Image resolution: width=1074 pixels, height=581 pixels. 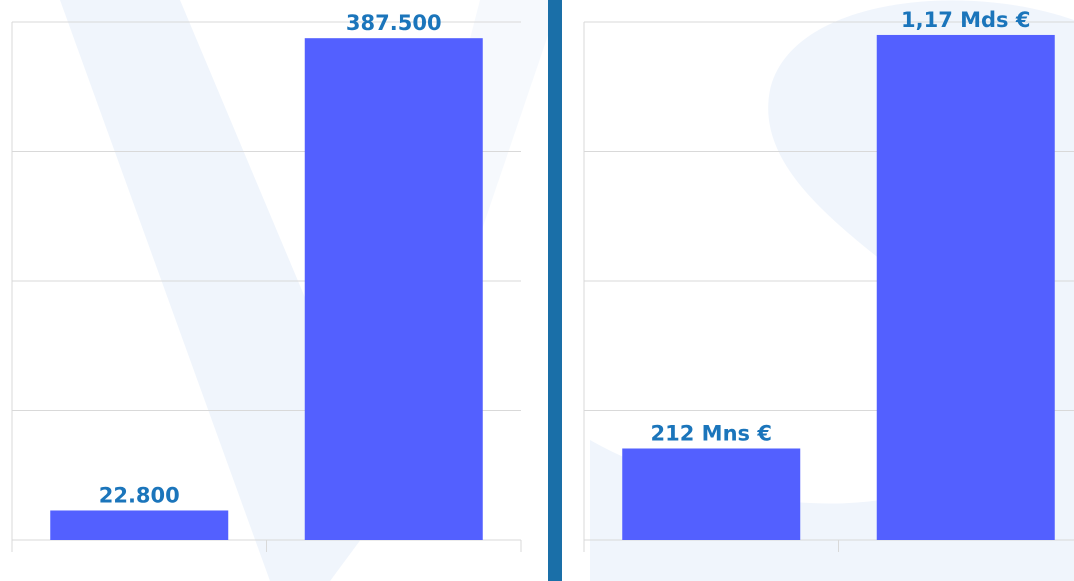 What do you see at coordinates (965, 20) in the screenshot?
I see `value-label: 1,17 Mds €` at bounding box center [965, 20].